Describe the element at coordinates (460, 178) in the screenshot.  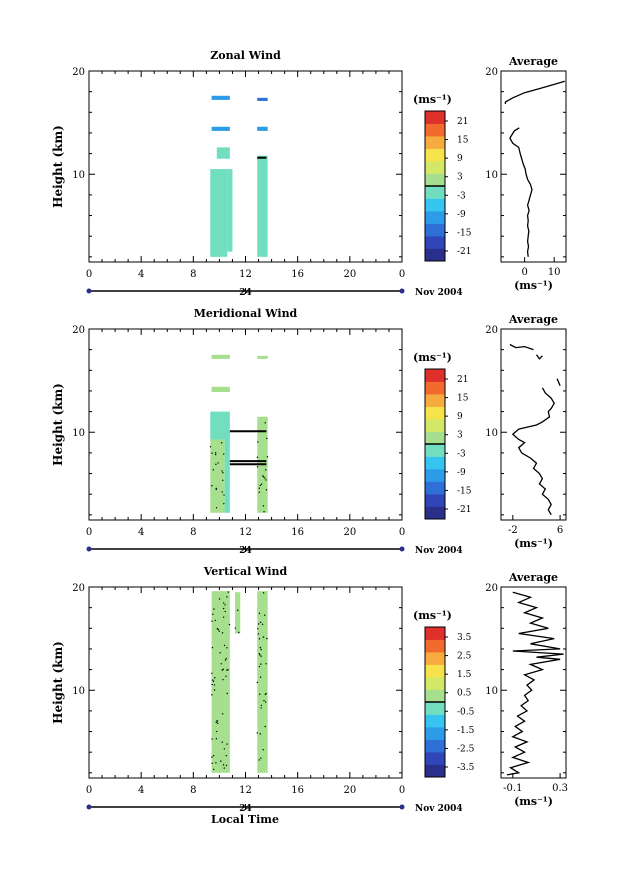
I see `colorbar-tick-label: 3` at that location.